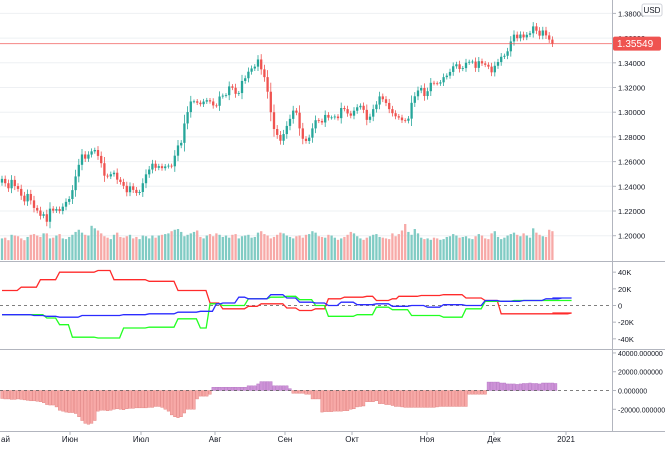  What do you see at coordinates (626, 322) in the screenshot?
I see `indicator-tick-label: -20K` at bounding box center [626, 322].